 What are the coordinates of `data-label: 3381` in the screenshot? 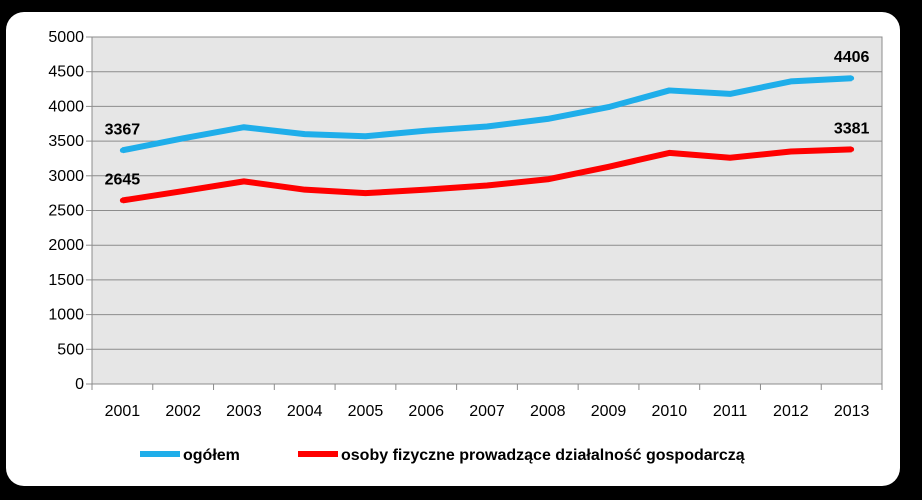 It's located at (852, 128).